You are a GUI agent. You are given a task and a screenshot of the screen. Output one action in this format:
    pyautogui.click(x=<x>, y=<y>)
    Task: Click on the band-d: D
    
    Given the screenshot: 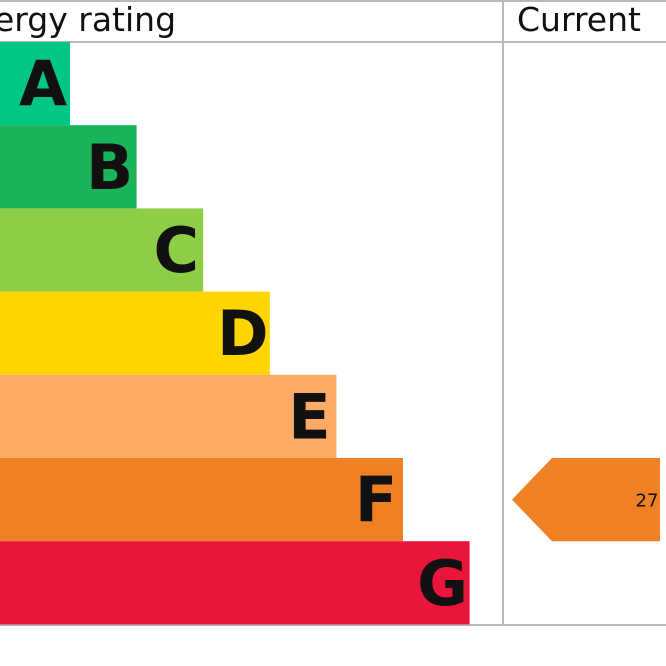 What is the action you would take?
    pyautogui.click(x=135, y=333)
    